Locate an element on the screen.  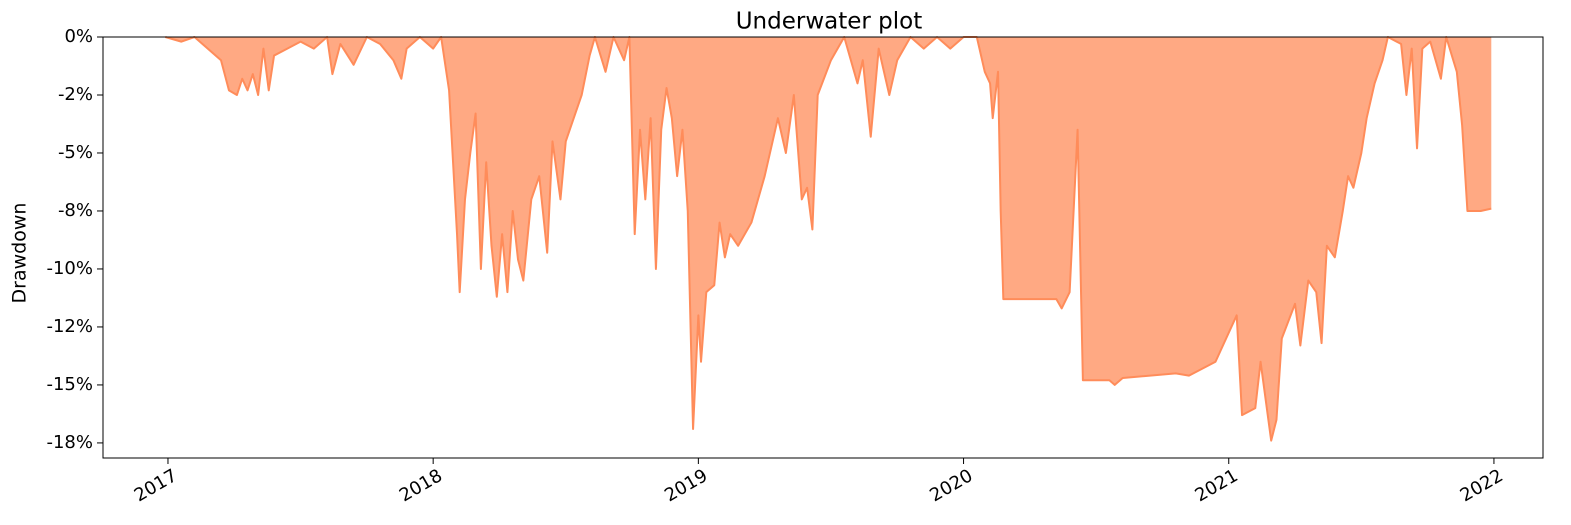
x-tick-label: 2018 is located at coordinates (421, 485).